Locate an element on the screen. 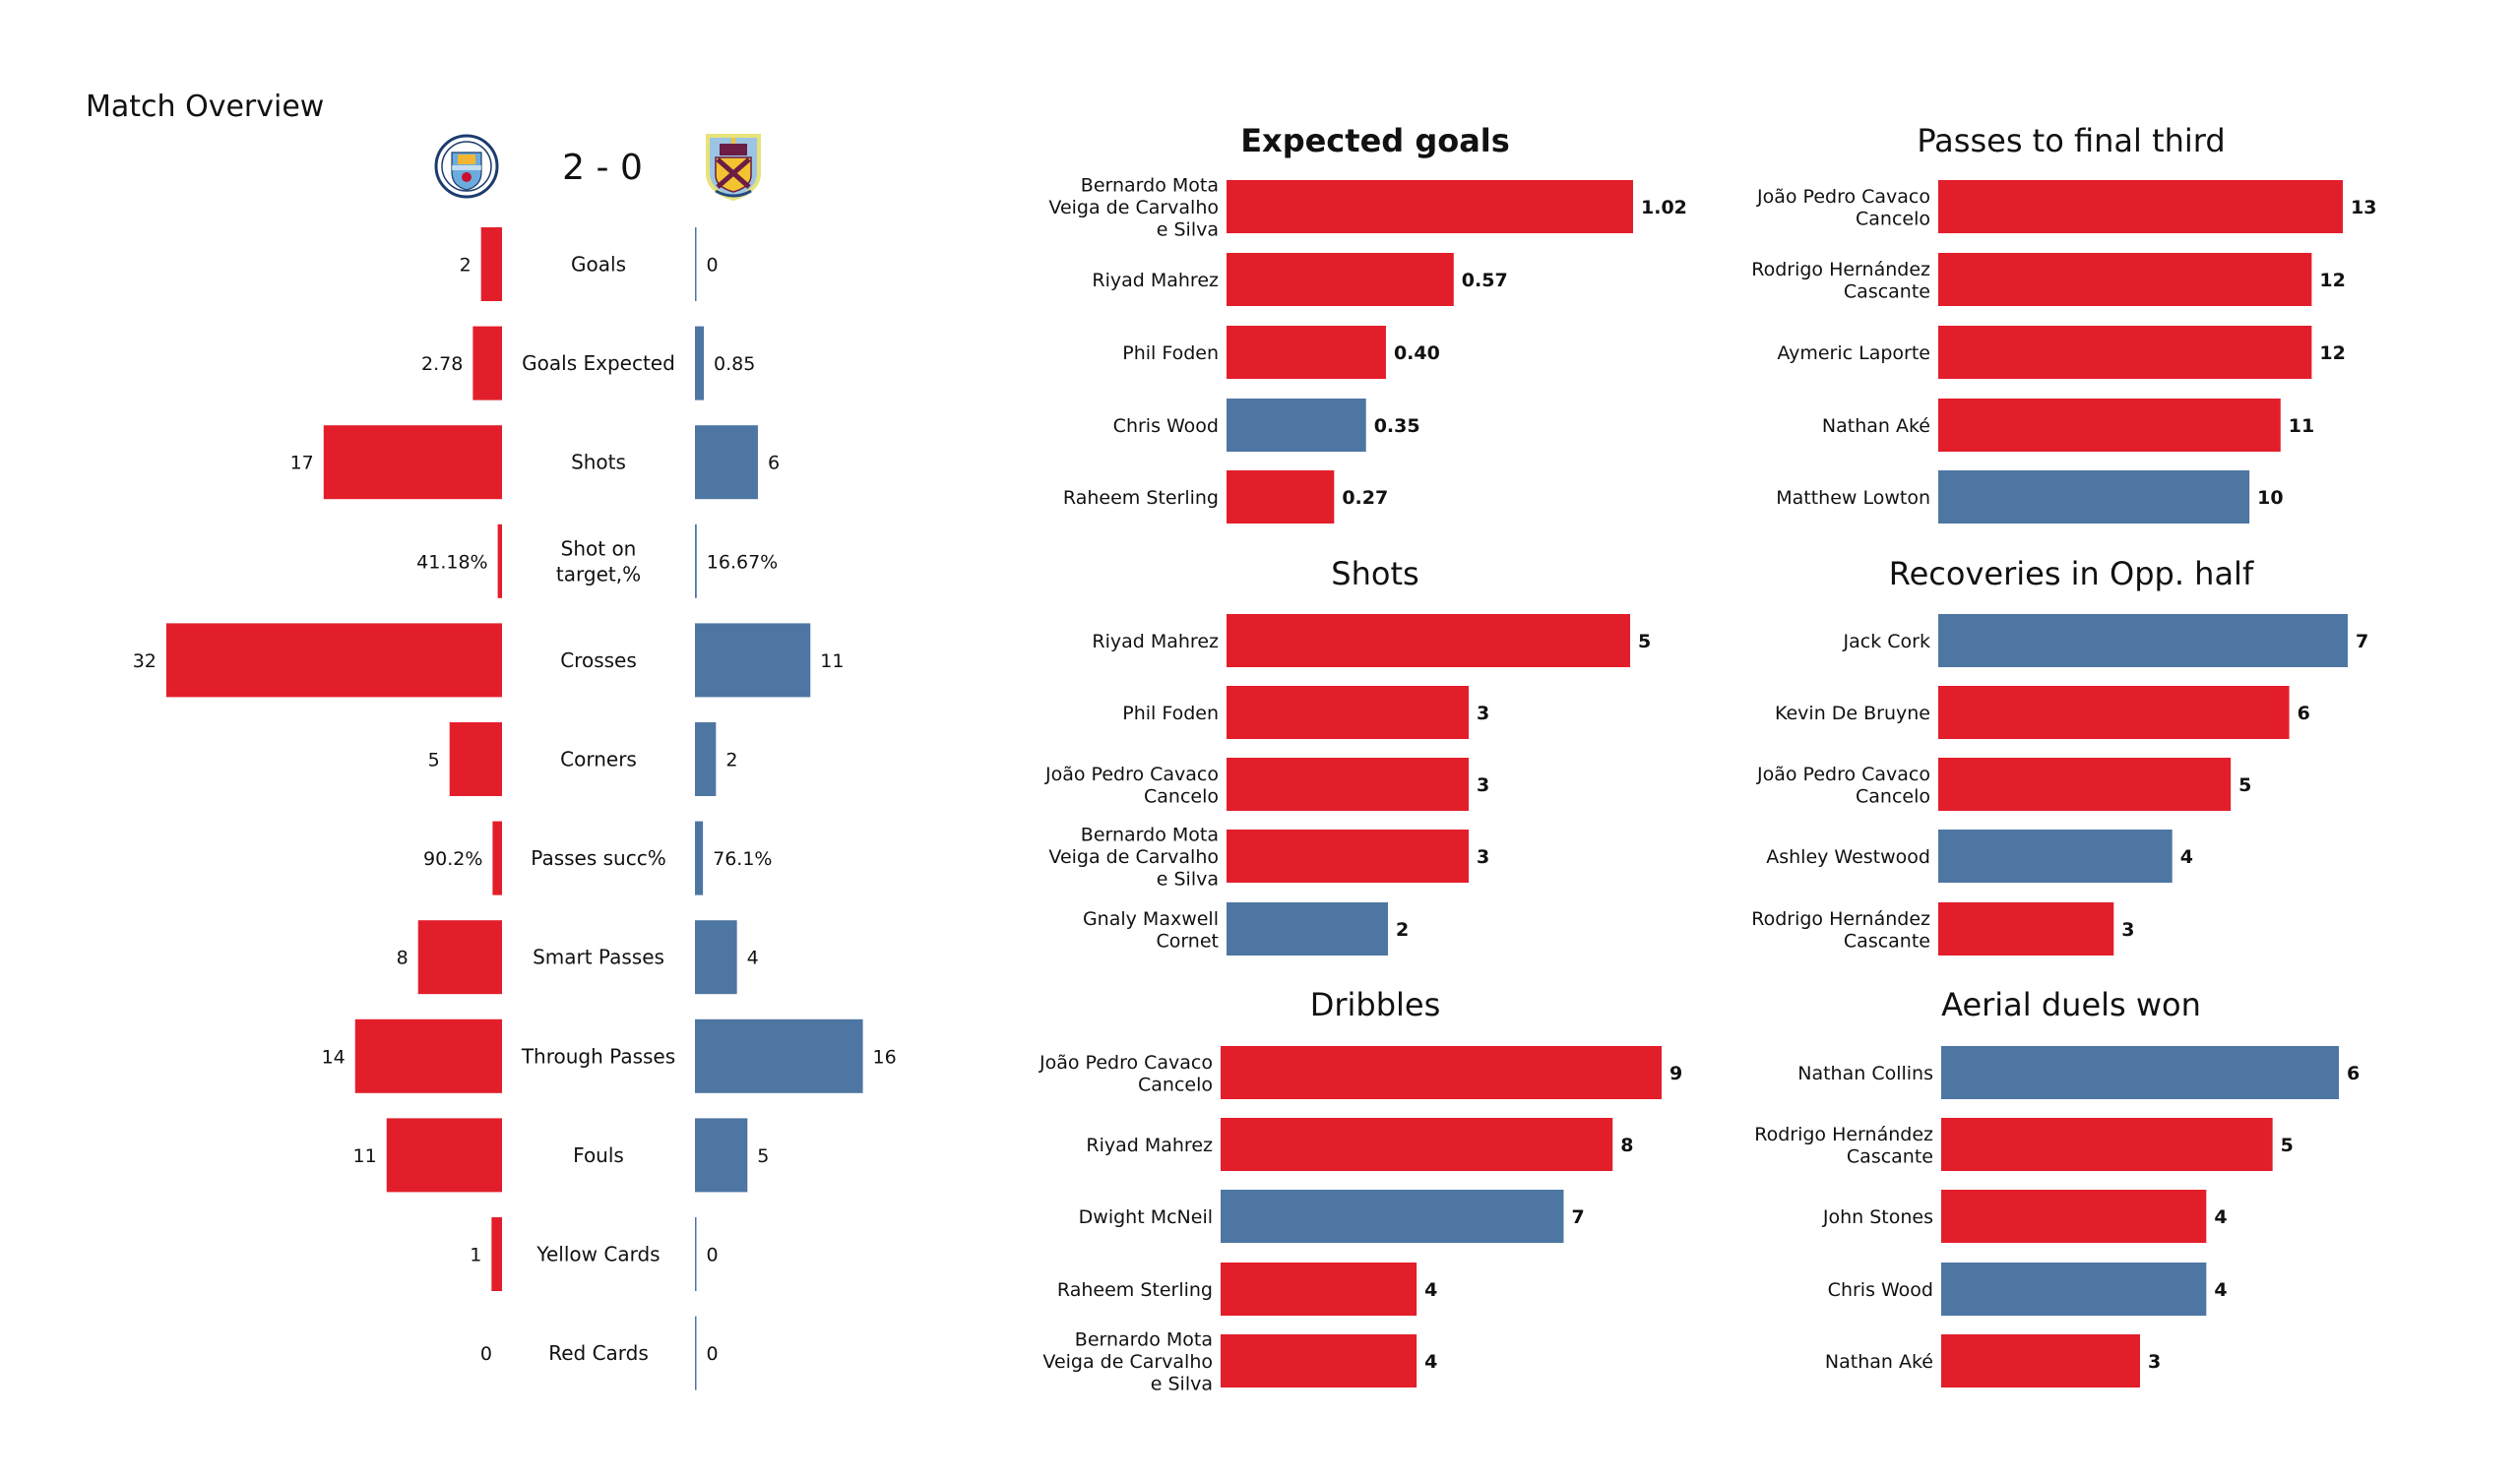  overview-row: 2.78 0.85 Goals Expected is located at coordinates (588, 363).